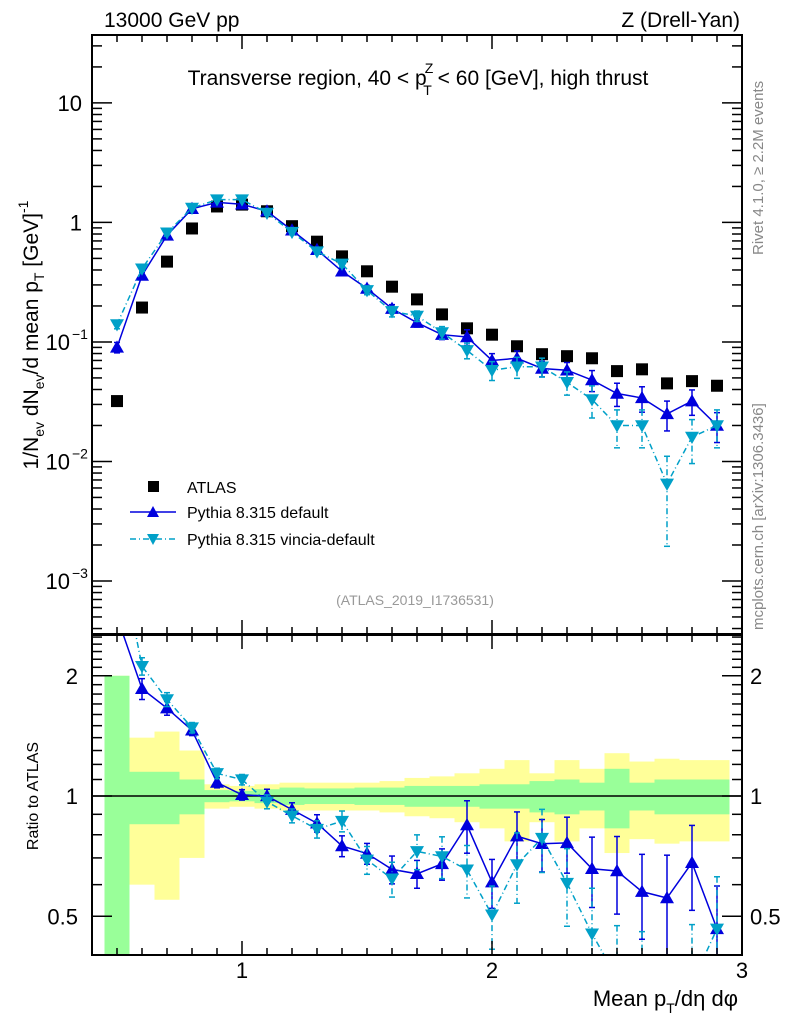  What do you see at coordinates (415, 600) in the screenshot?
I see `analysis-label: (ATLAS_2019_I1736531)` at bounding box center [415, 600].